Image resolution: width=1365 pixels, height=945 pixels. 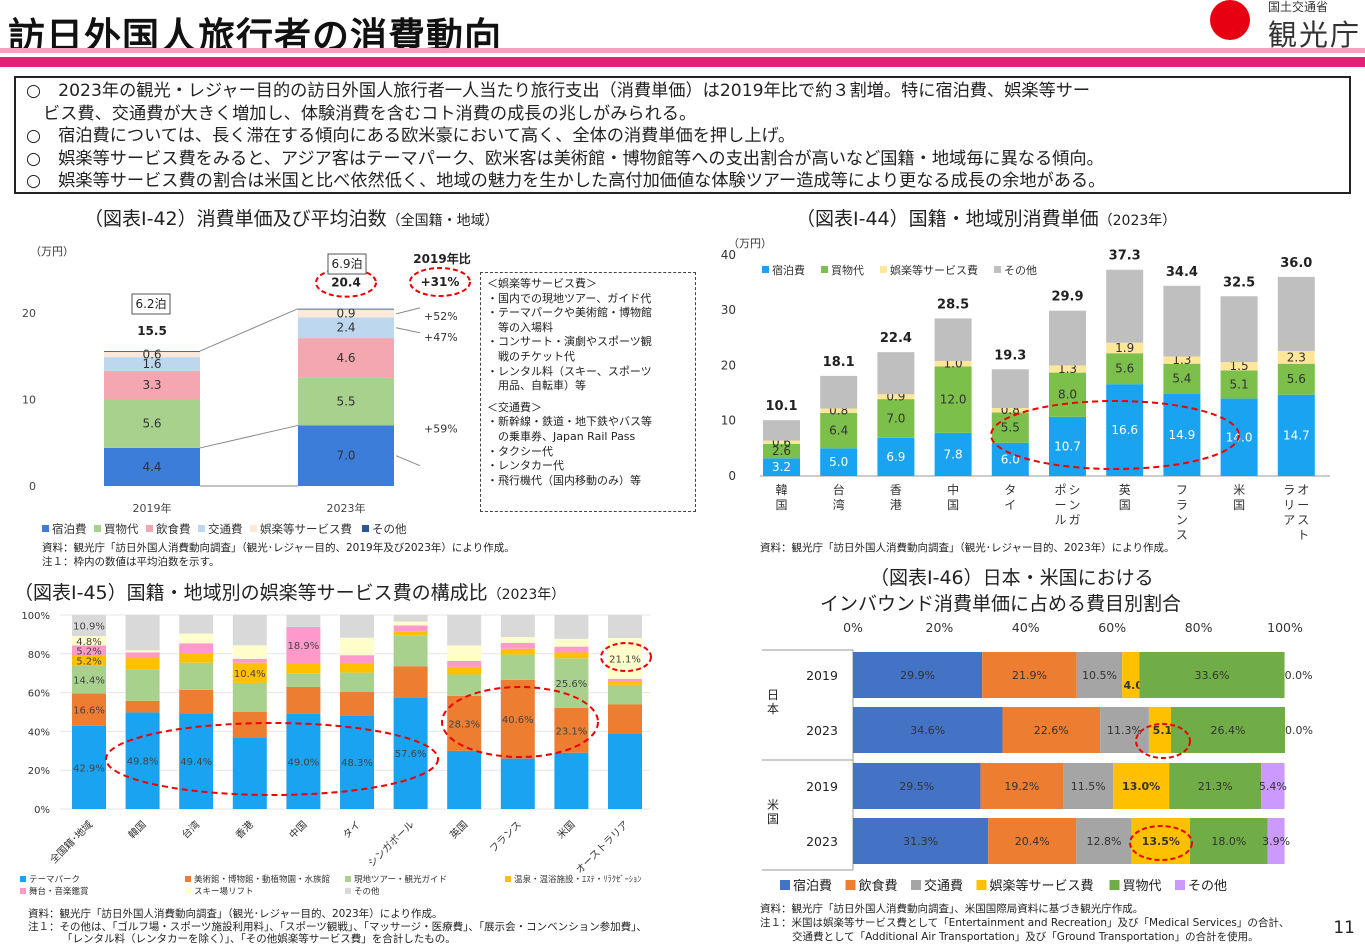 What do you see at coordinates (408, 330) in the screenshot?
I see `leader-line` at bounding box center [408, 330].